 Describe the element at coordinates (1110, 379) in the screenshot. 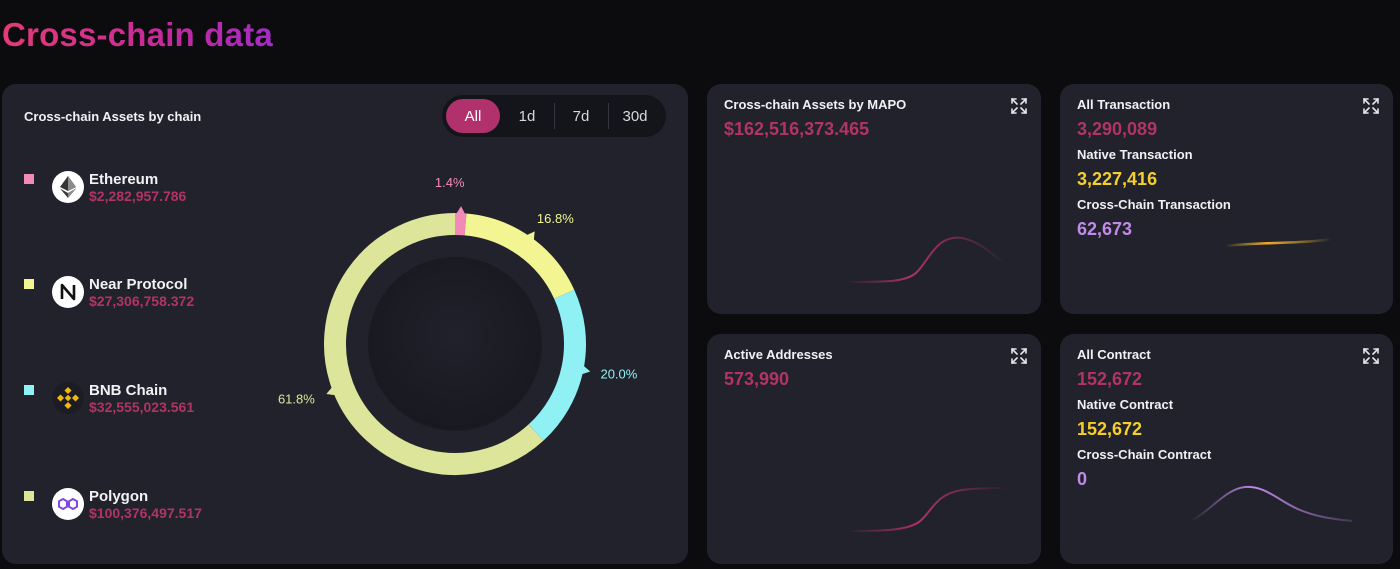

I see `all-contract-value: 152,672` at that location.